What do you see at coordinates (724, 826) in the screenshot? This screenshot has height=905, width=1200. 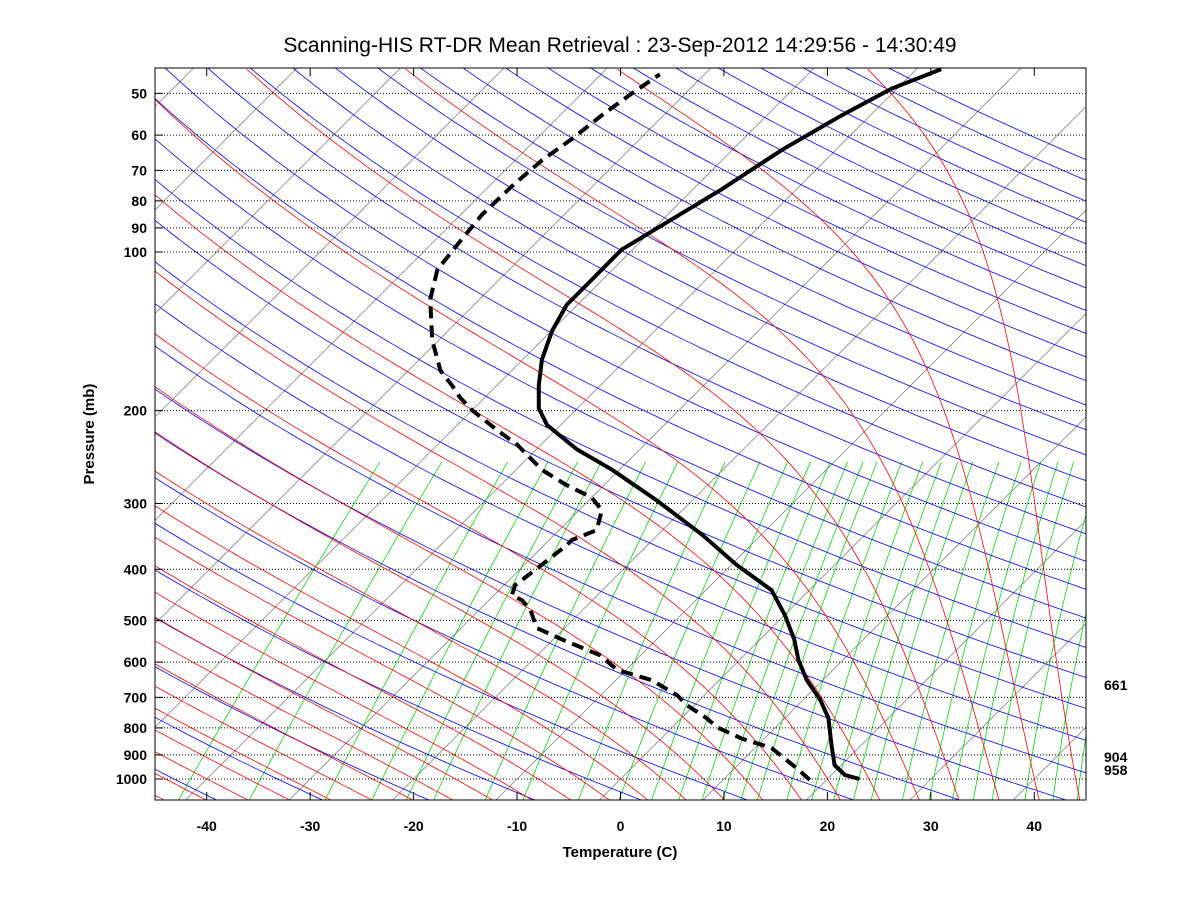 I see `x-tick-label: 10` at bounding box center [724, 826].